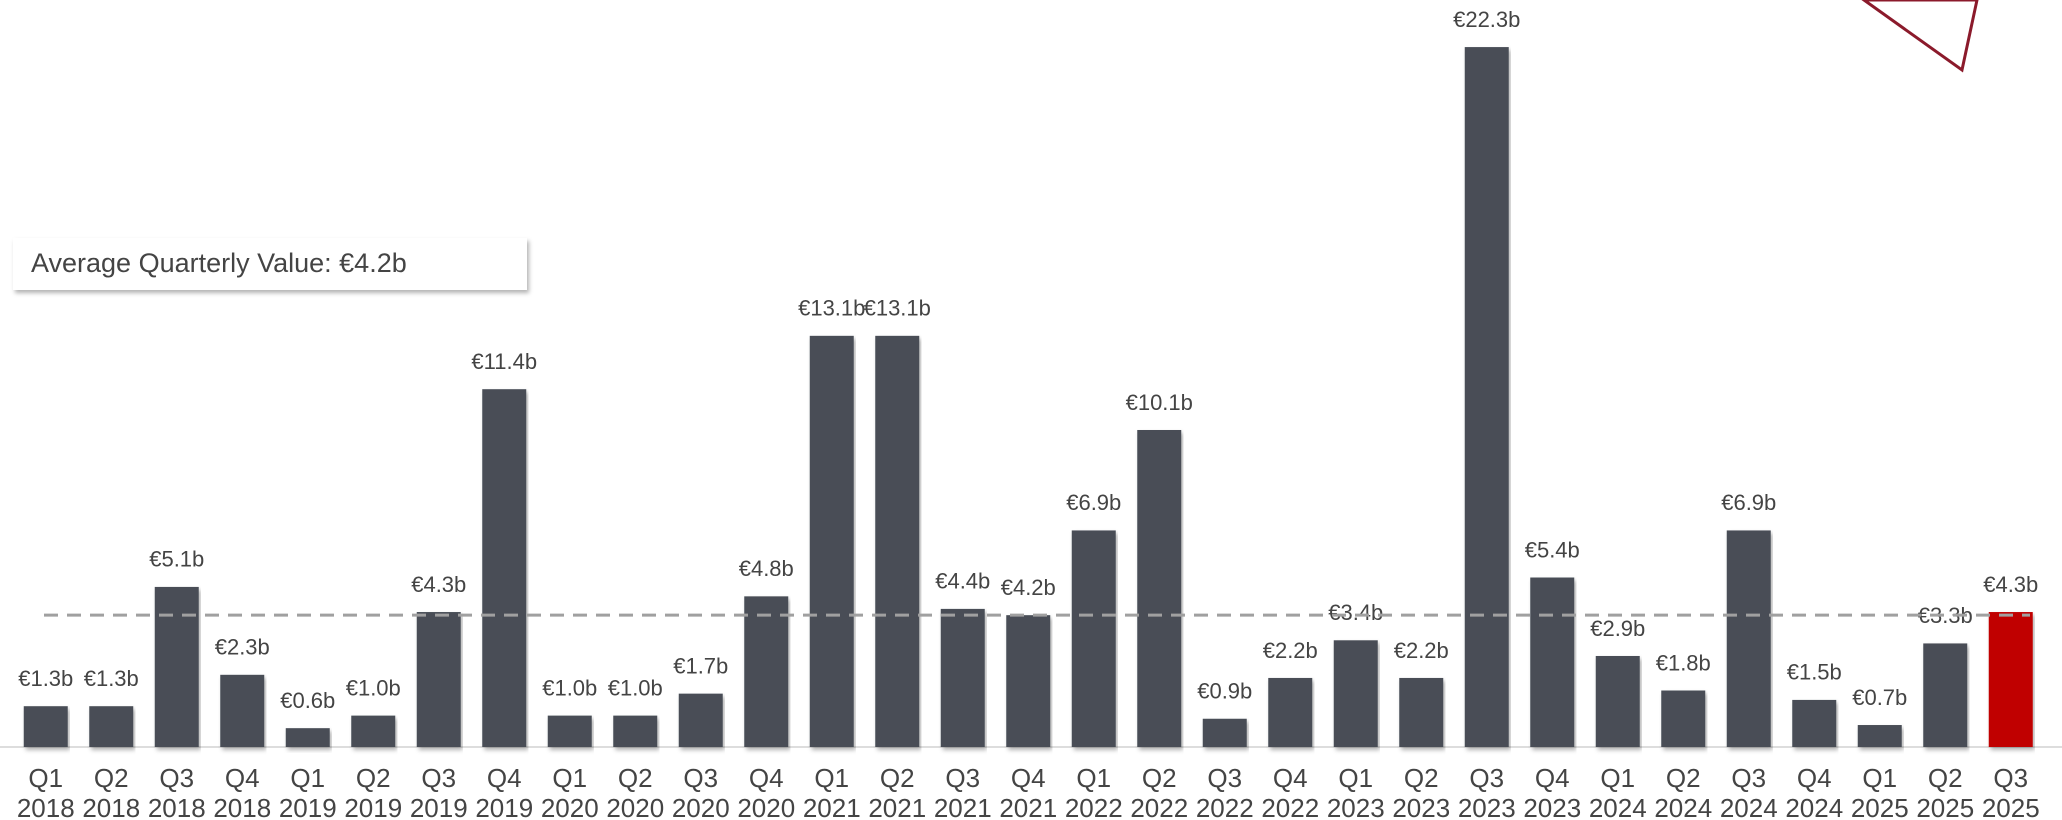 This screenshot has width=2062, height=820. I want to click on x-tick-label: Q2 2020, so click(635, 791).